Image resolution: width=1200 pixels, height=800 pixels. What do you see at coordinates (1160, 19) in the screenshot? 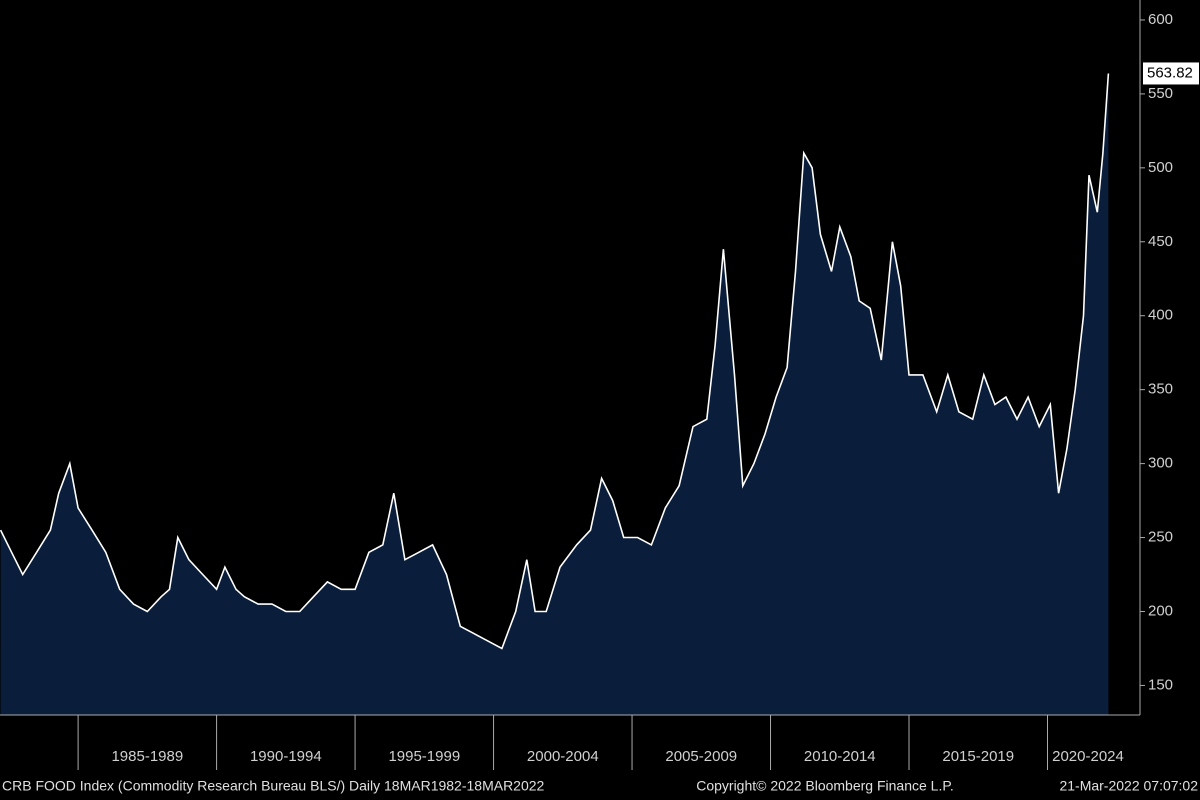
I see `y-tick-label: 600` at bounding box center [1160, 19].